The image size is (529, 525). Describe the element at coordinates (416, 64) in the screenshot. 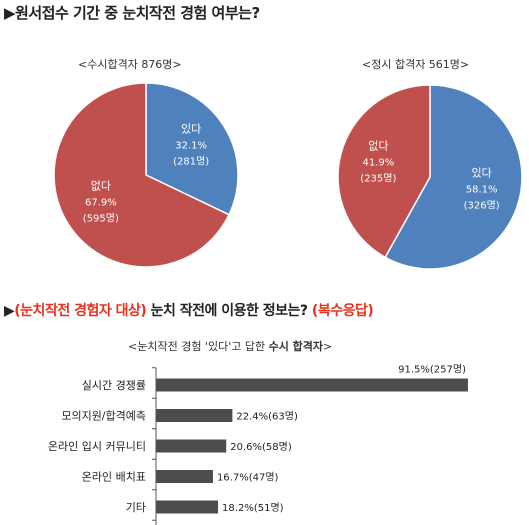

I see `pie2-title: <정시 합격자 561명>` at that location.